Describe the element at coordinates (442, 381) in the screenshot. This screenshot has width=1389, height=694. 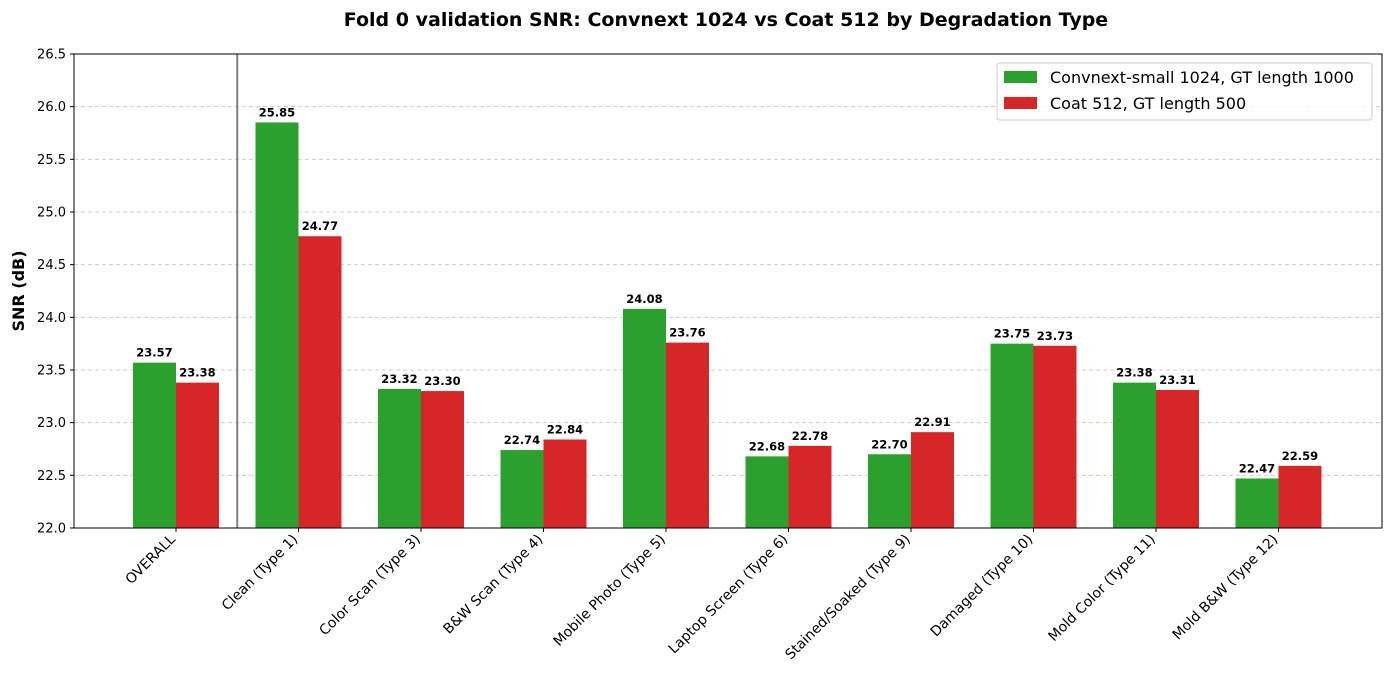
I see `data-label: 23.30` at that location.